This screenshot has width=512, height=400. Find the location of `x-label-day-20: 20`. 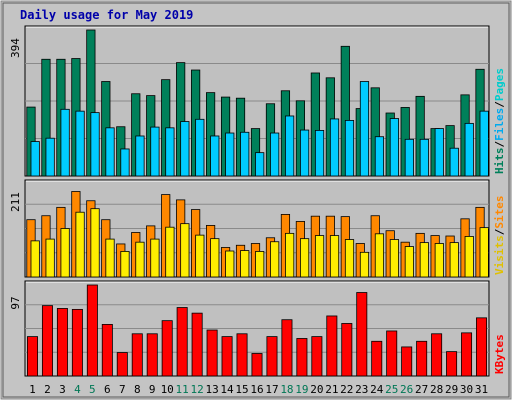

x-label-day-20: 20 is located at coordinates (316, 389).